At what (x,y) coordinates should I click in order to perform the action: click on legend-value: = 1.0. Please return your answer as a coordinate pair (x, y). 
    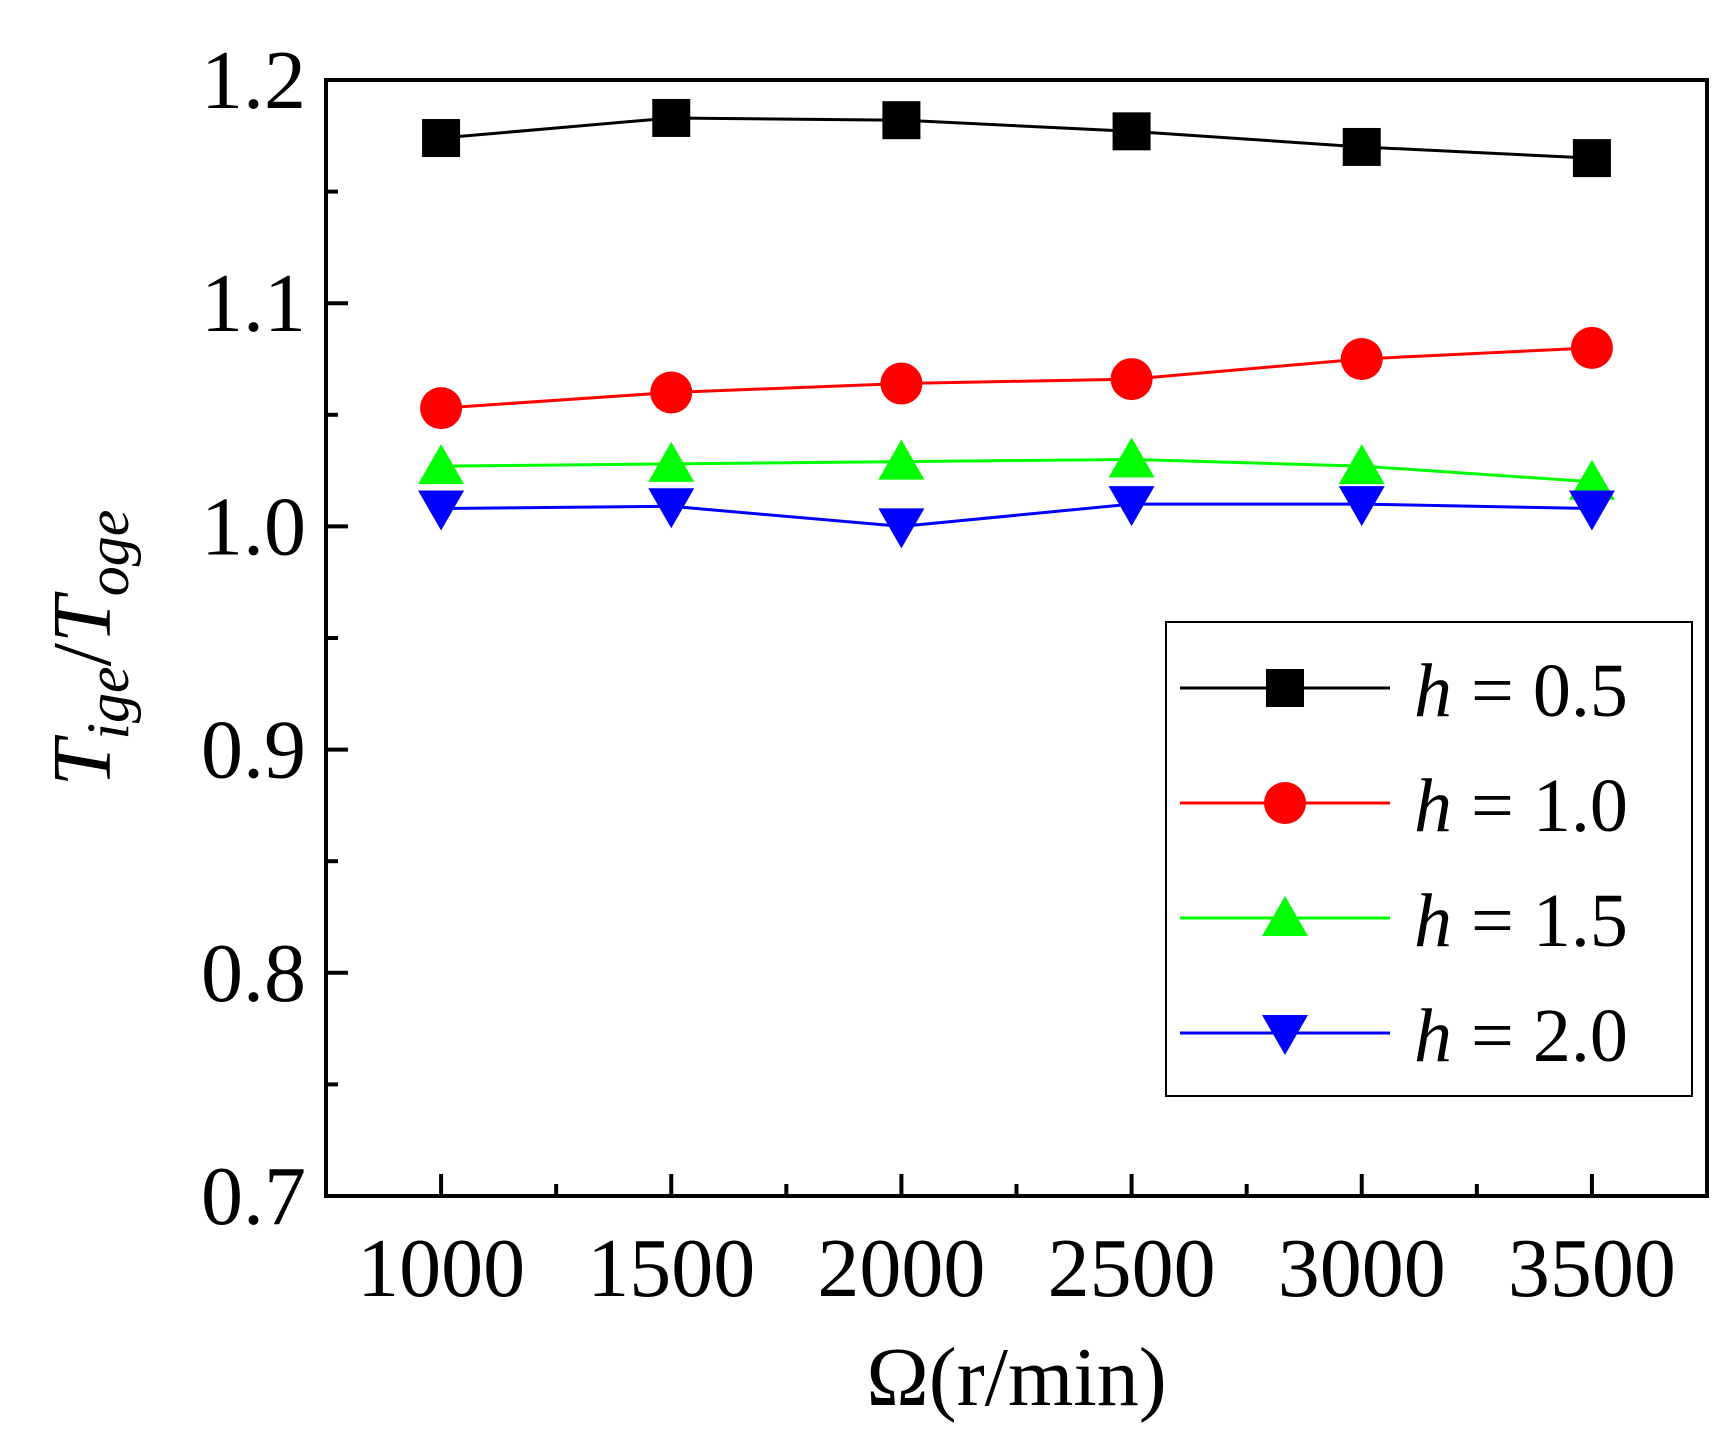
    Looking at the image, I should click on (1540, 806).